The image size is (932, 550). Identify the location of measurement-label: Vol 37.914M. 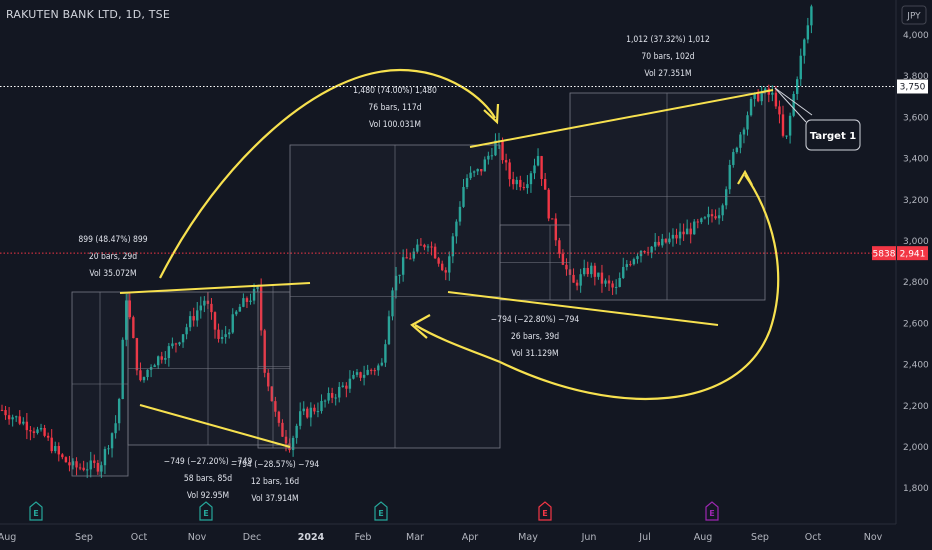
(274, 499).